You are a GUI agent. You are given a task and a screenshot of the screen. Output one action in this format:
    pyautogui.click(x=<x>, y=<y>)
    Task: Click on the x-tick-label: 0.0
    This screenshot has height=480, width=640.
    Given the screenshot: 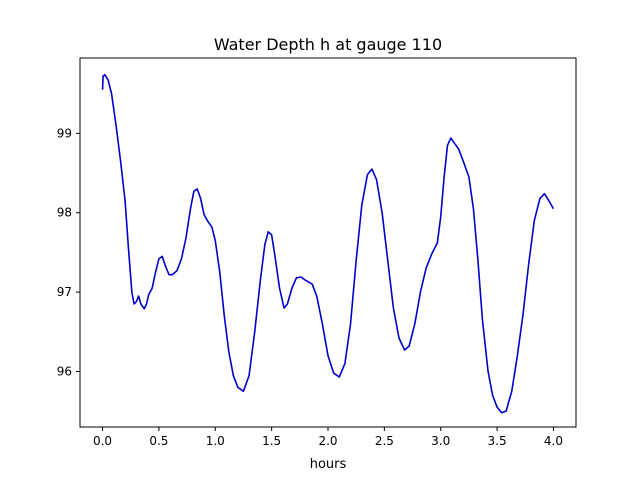 What is the action you would take?
    pyautogui.click(x=102, y=441)
    